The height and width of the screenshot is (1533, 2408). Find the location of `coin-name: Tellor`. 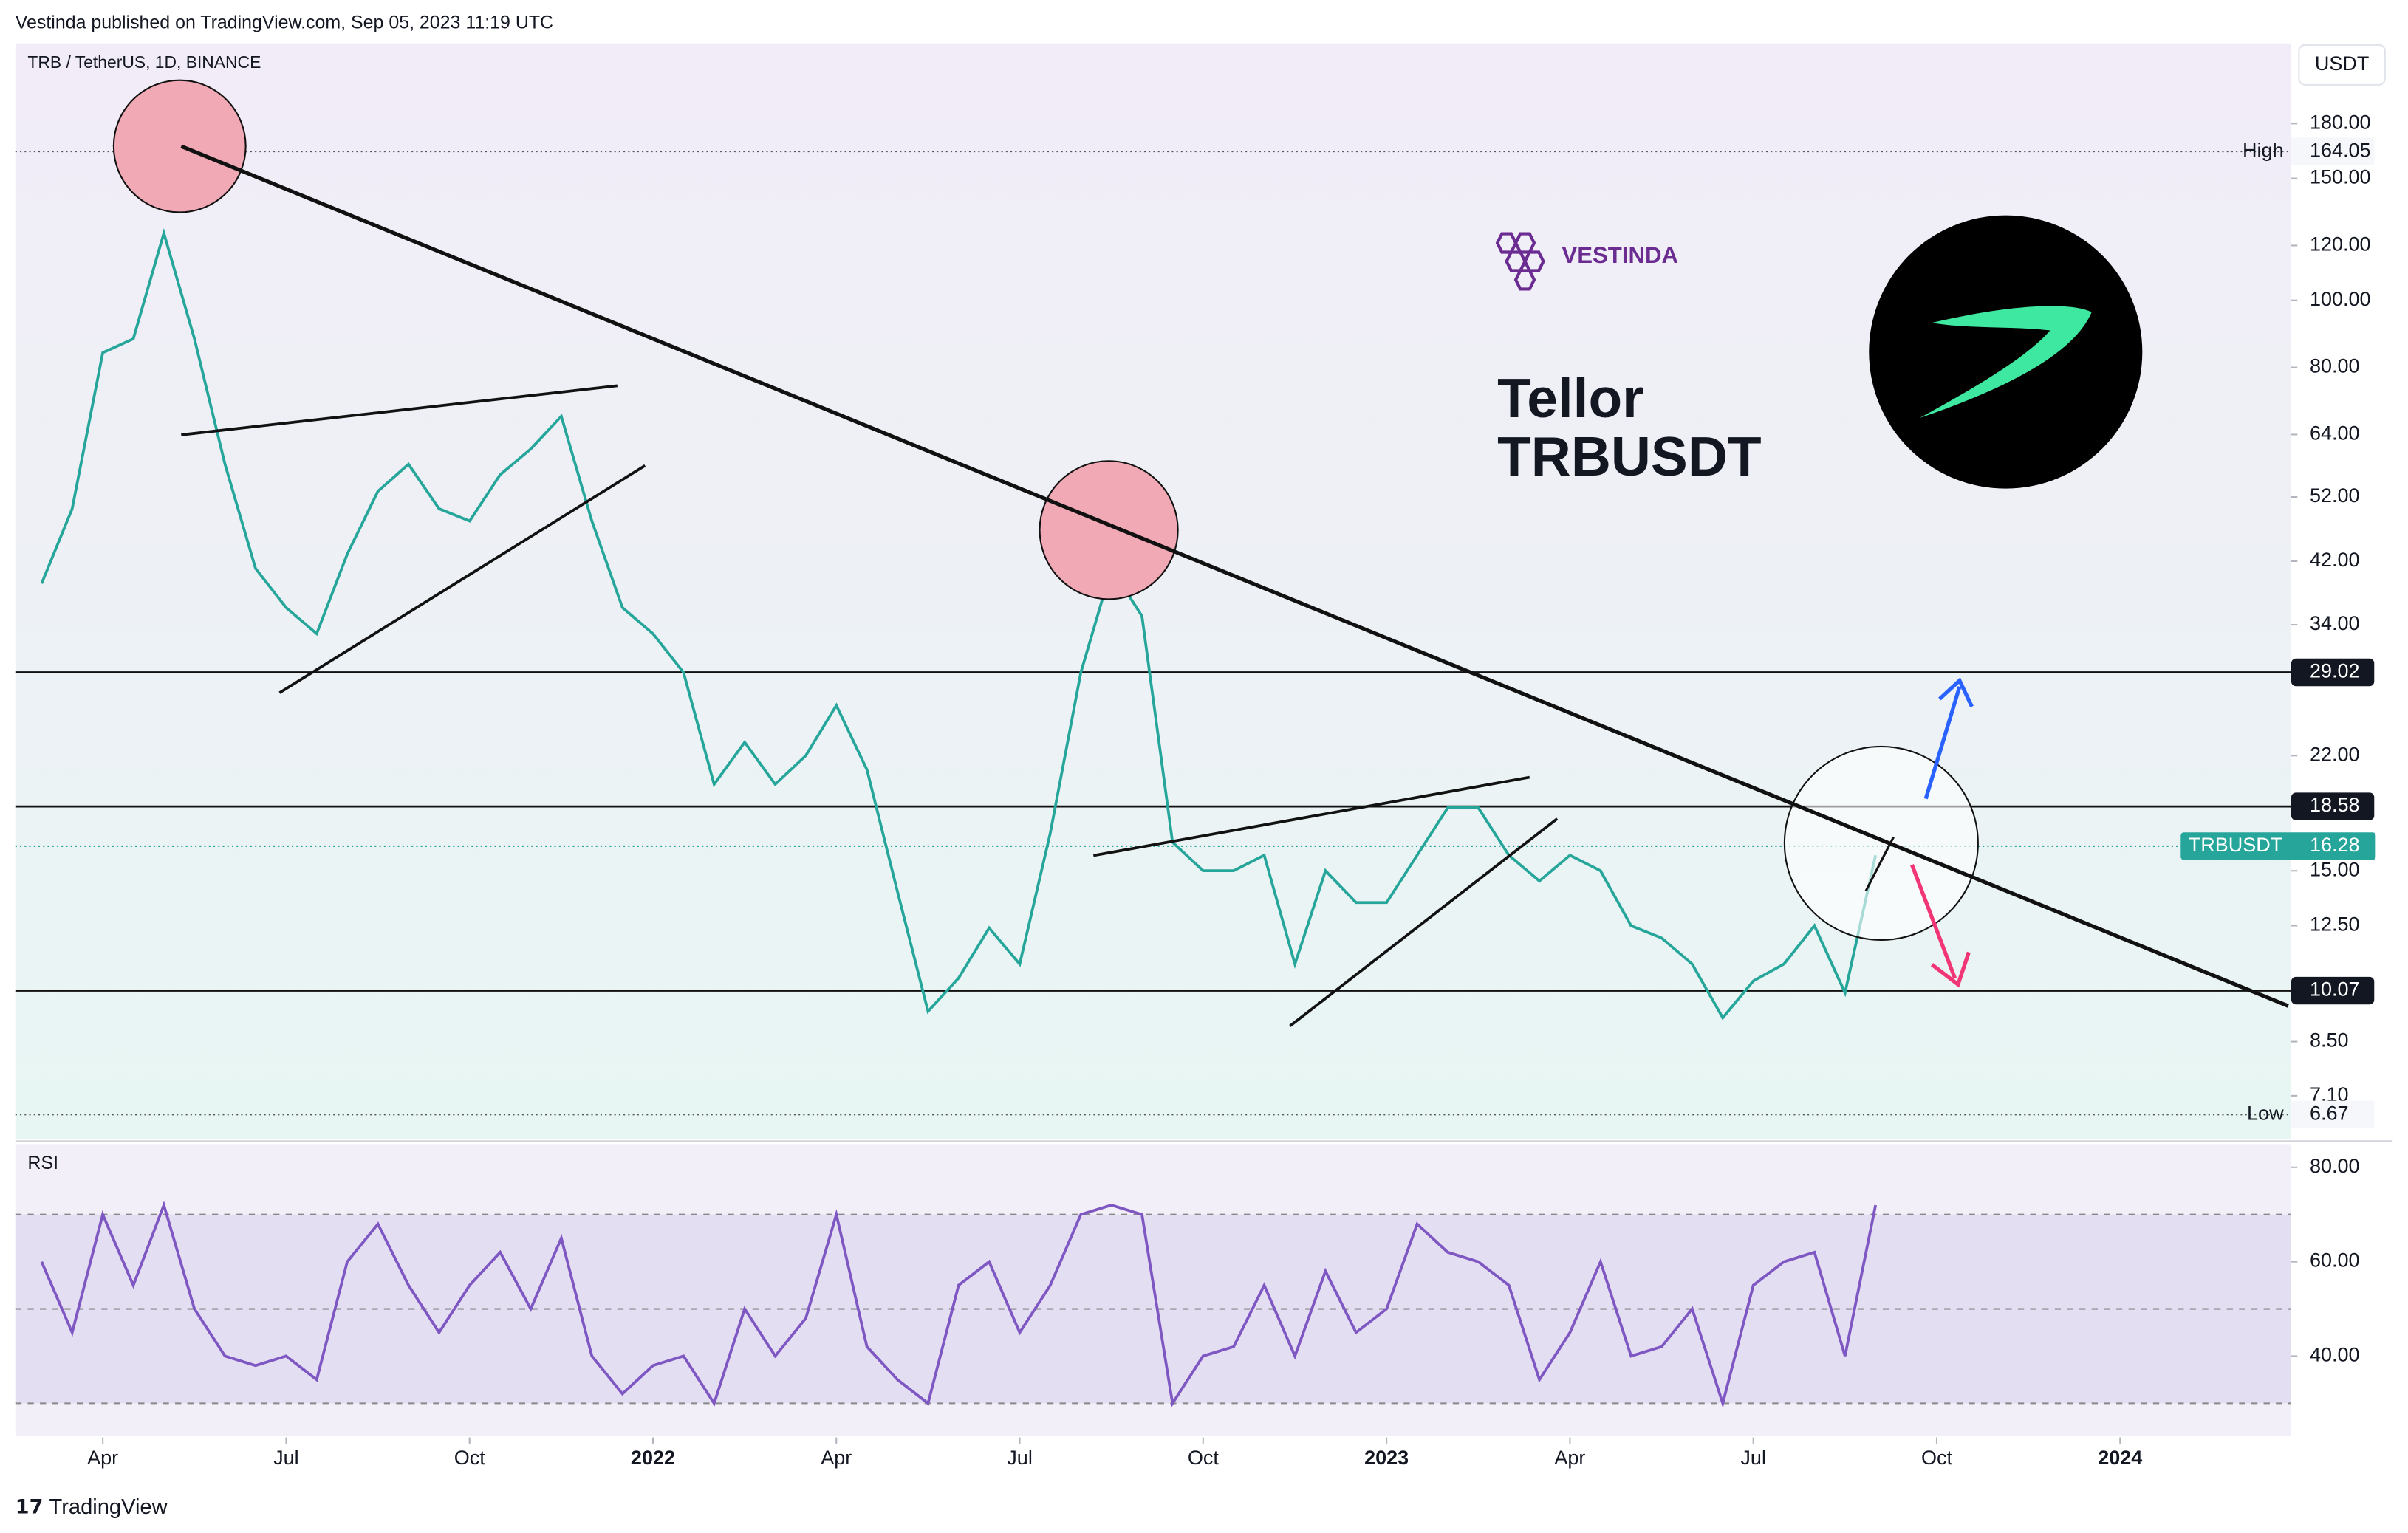

coin-name: Tellor is located at coordinates (1570, 398).